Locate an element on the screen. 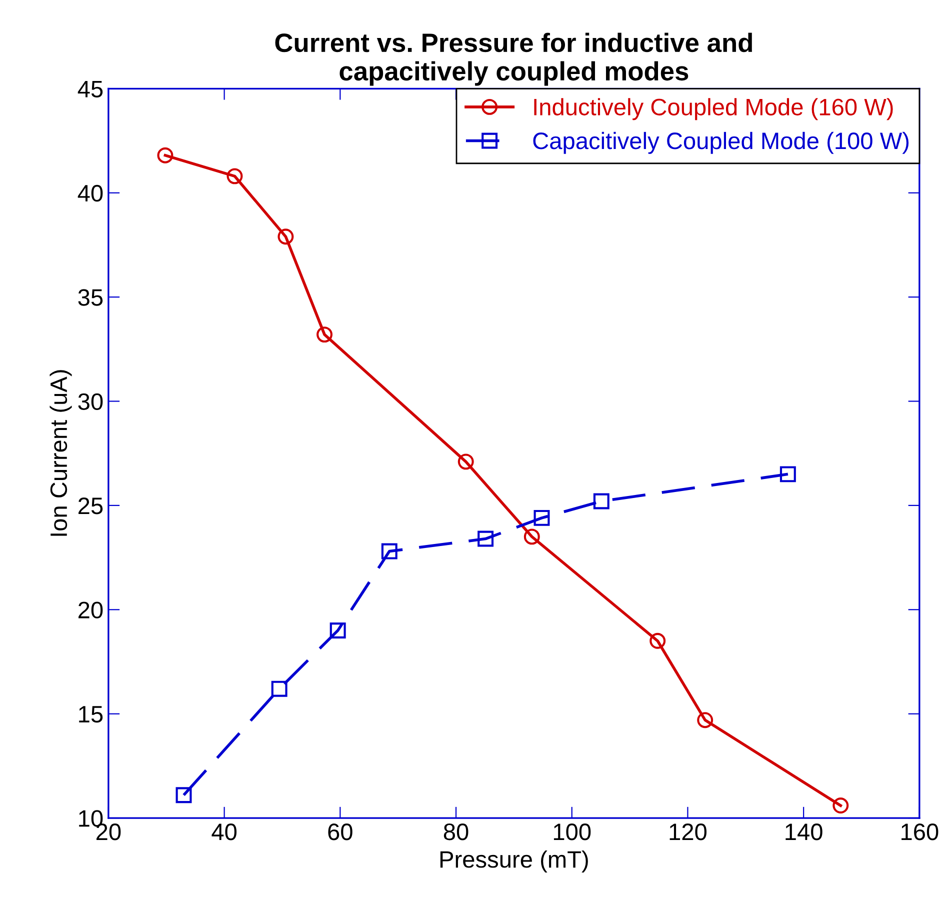 This screenshot has width=943, height=914. y-axis-title: Ion Current (uA) is located at coordinates (61, 453).